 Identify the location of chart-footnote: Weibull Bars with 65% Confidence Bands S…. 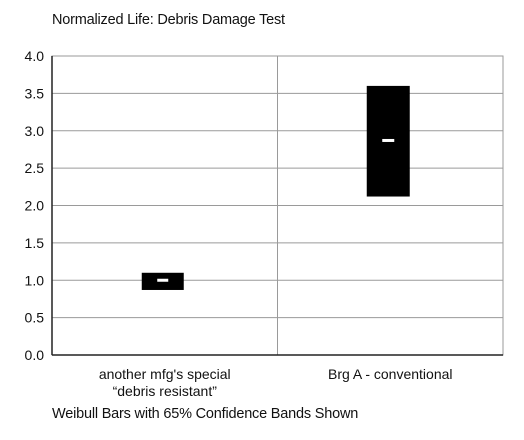
(205, 414).